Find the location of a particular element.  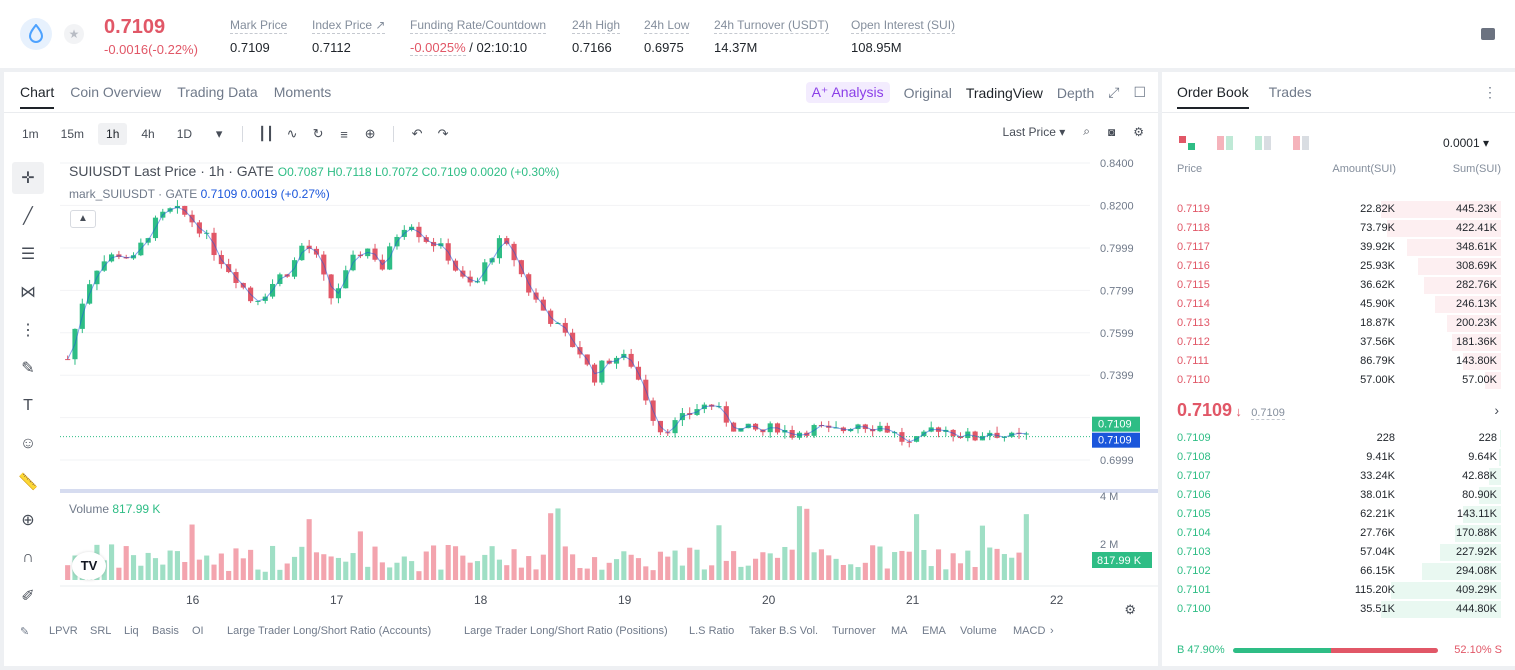

ask-row: 0.7118 73.79K 422.41K is located at coordinates (1338, 228).